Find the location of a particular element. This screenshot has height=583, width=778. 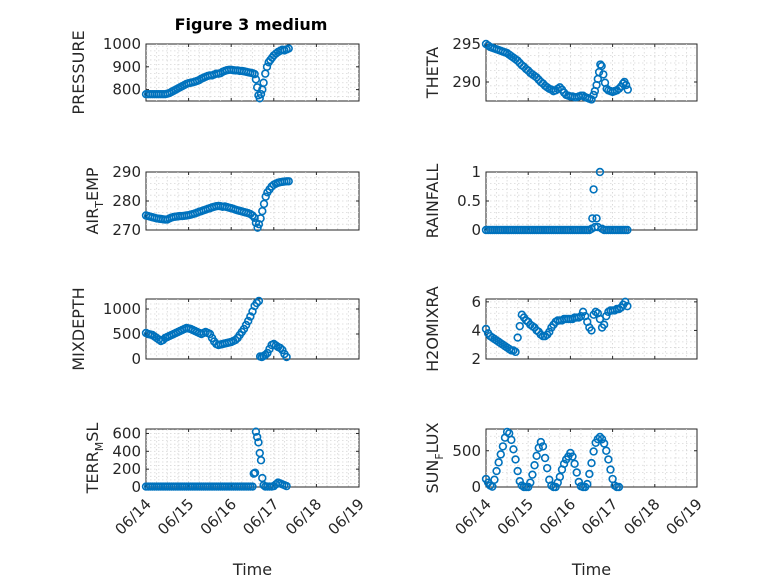

y-axis-label: PRESSURE is located at coordinates (78, 72).